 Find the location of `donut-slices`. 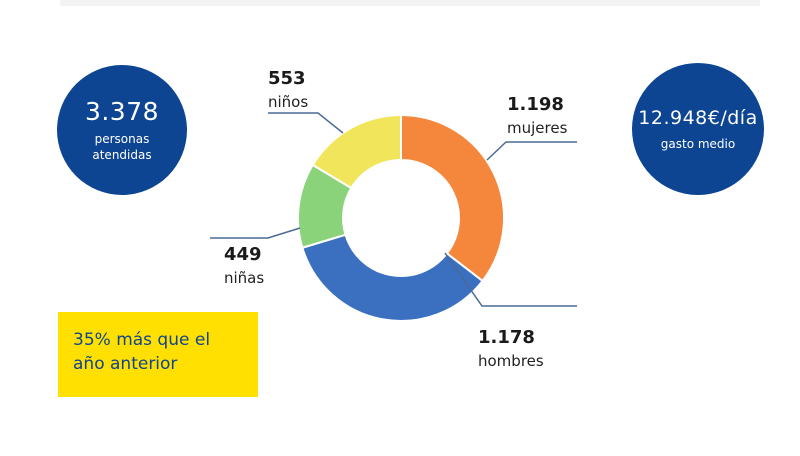

donut-slices is located at coordinates (401, 217).